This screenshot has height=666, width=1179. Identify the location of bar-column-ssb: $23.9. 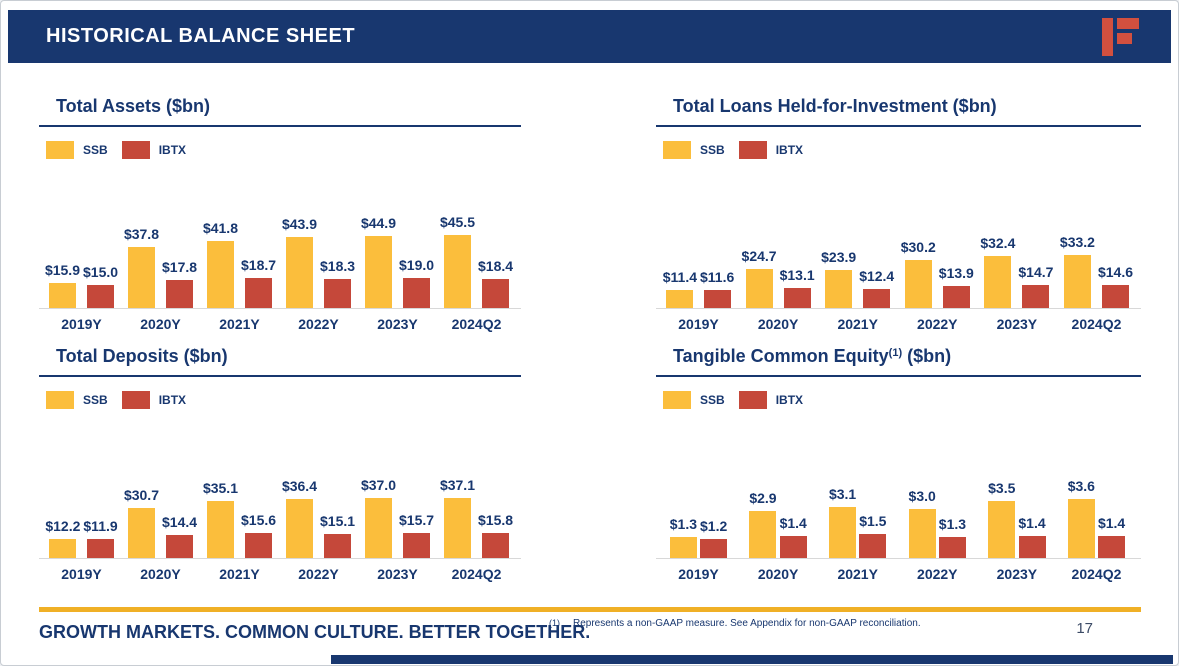
(838, 279).